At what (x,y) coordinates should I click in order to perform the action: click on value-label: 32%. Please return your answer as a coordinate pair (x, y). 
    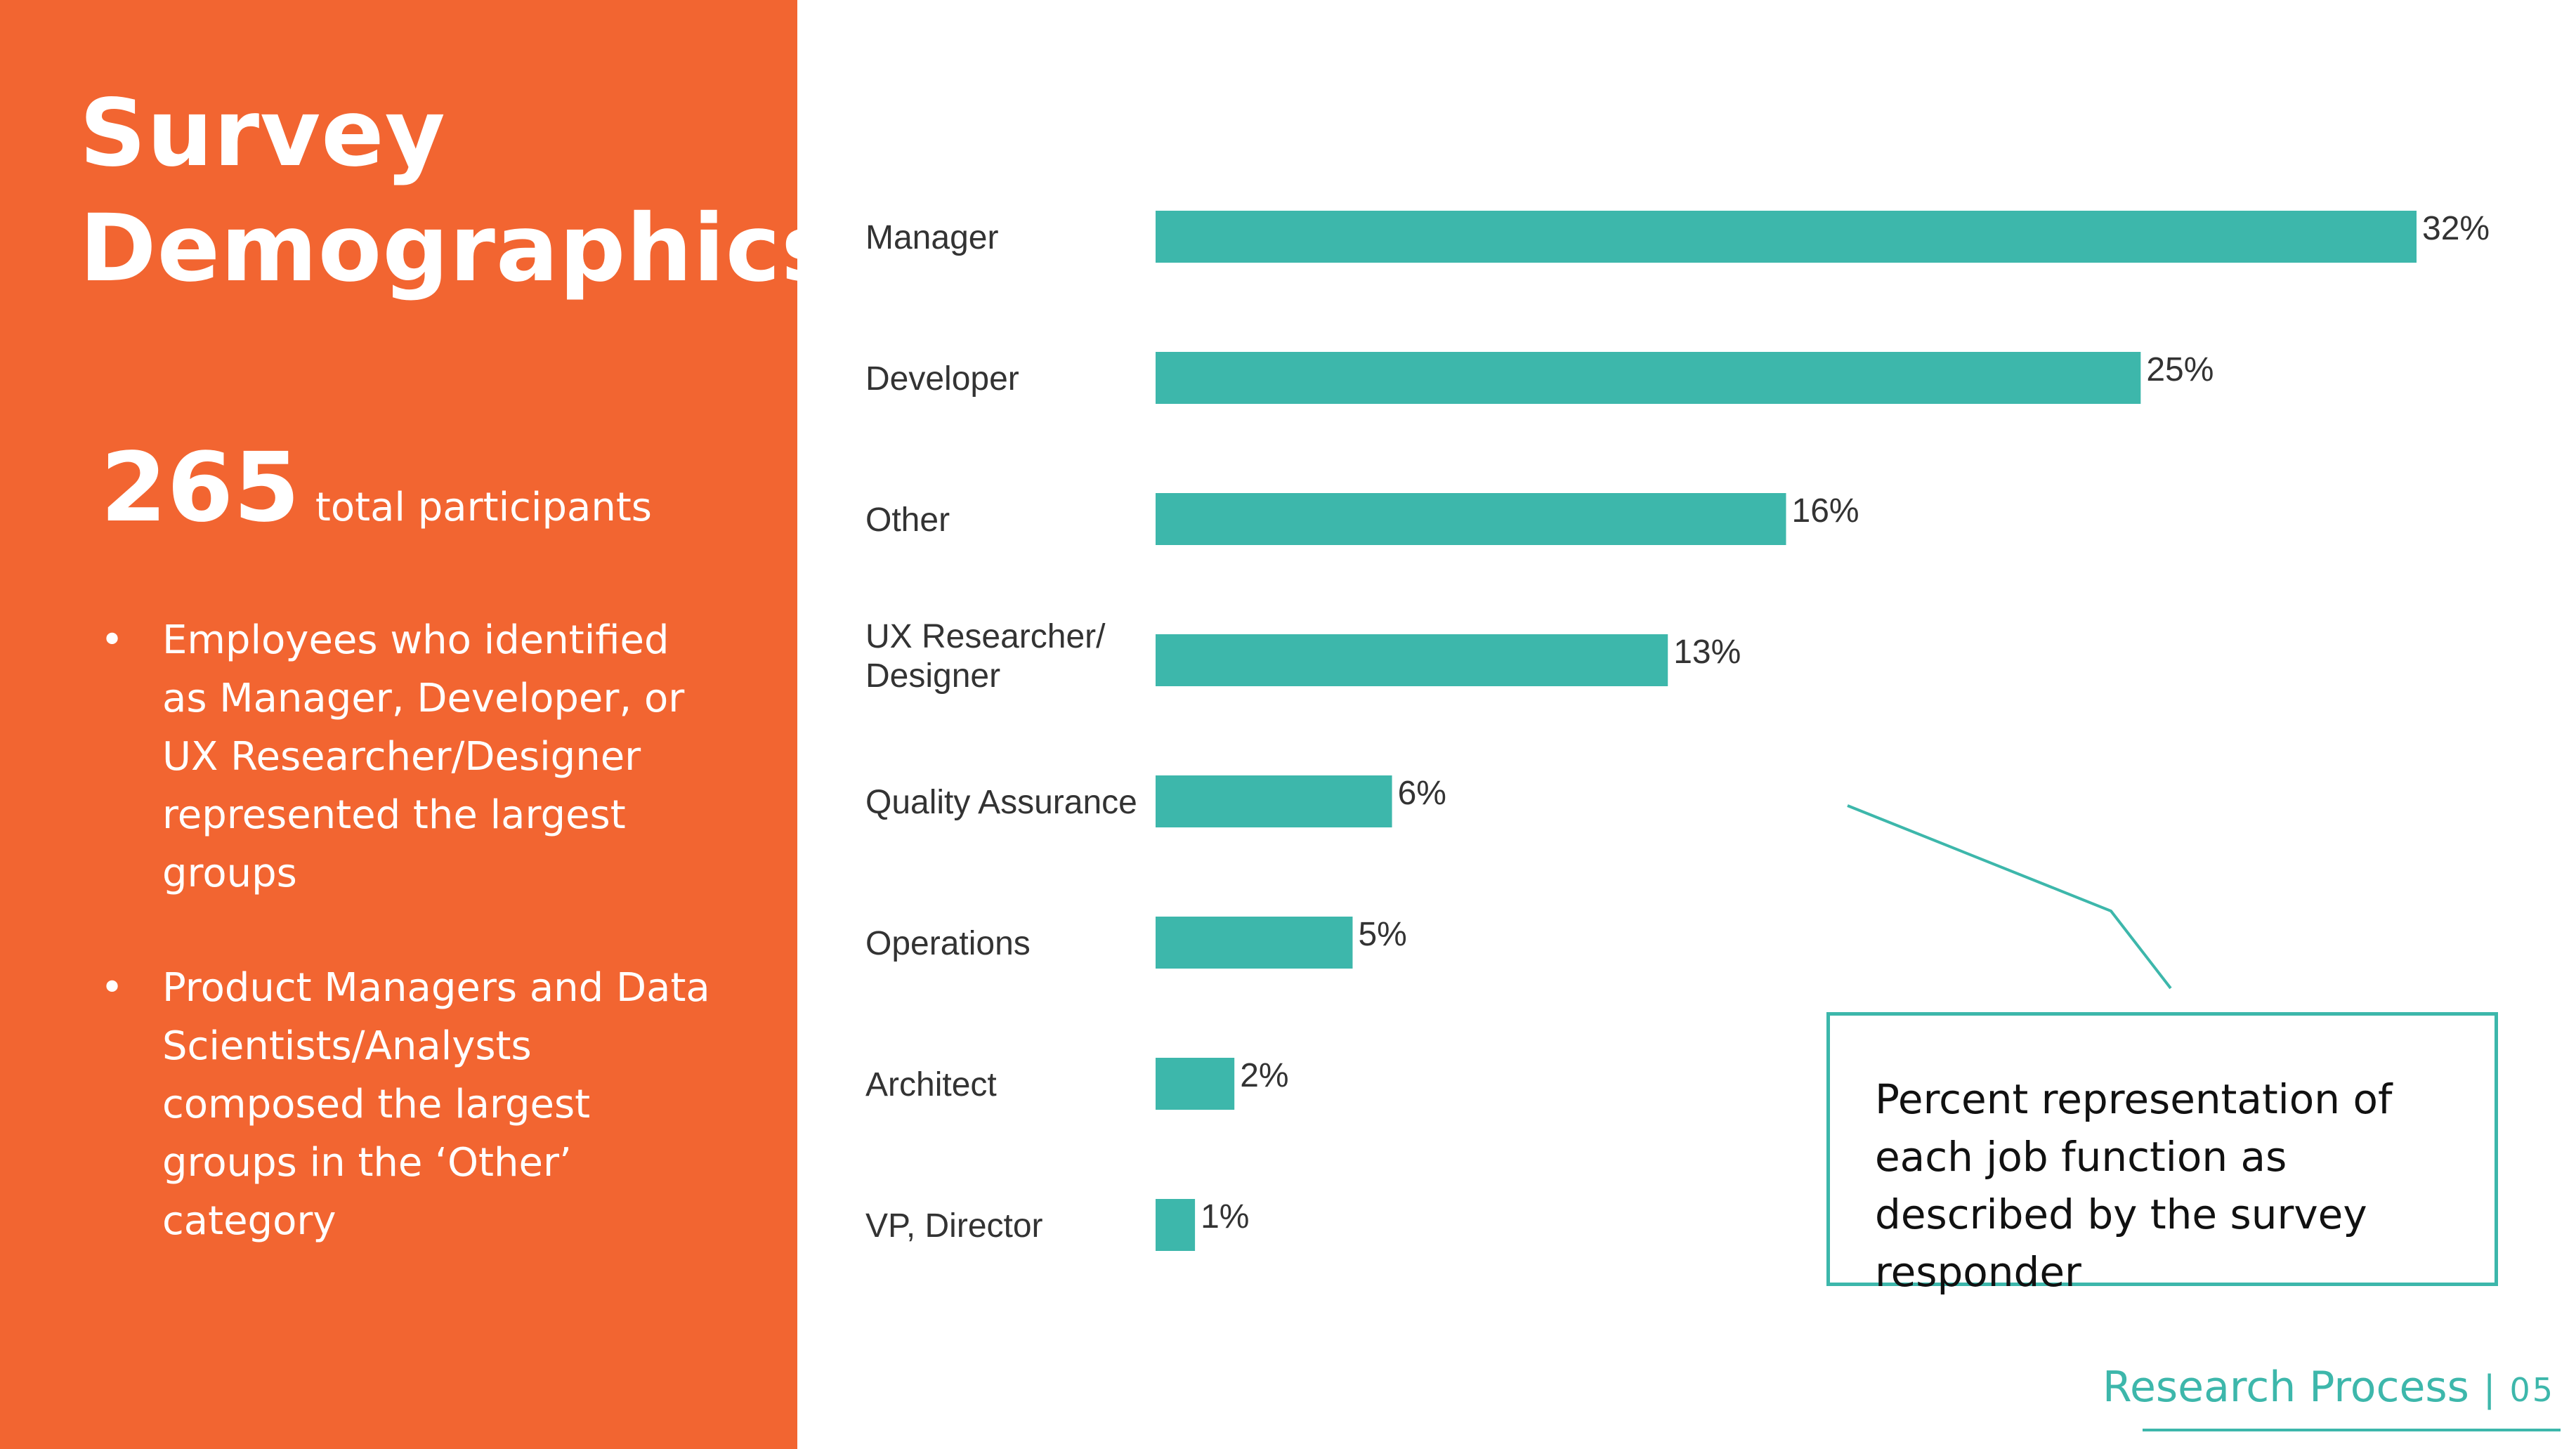
    Looking at the image, I should click on (2456, 229).